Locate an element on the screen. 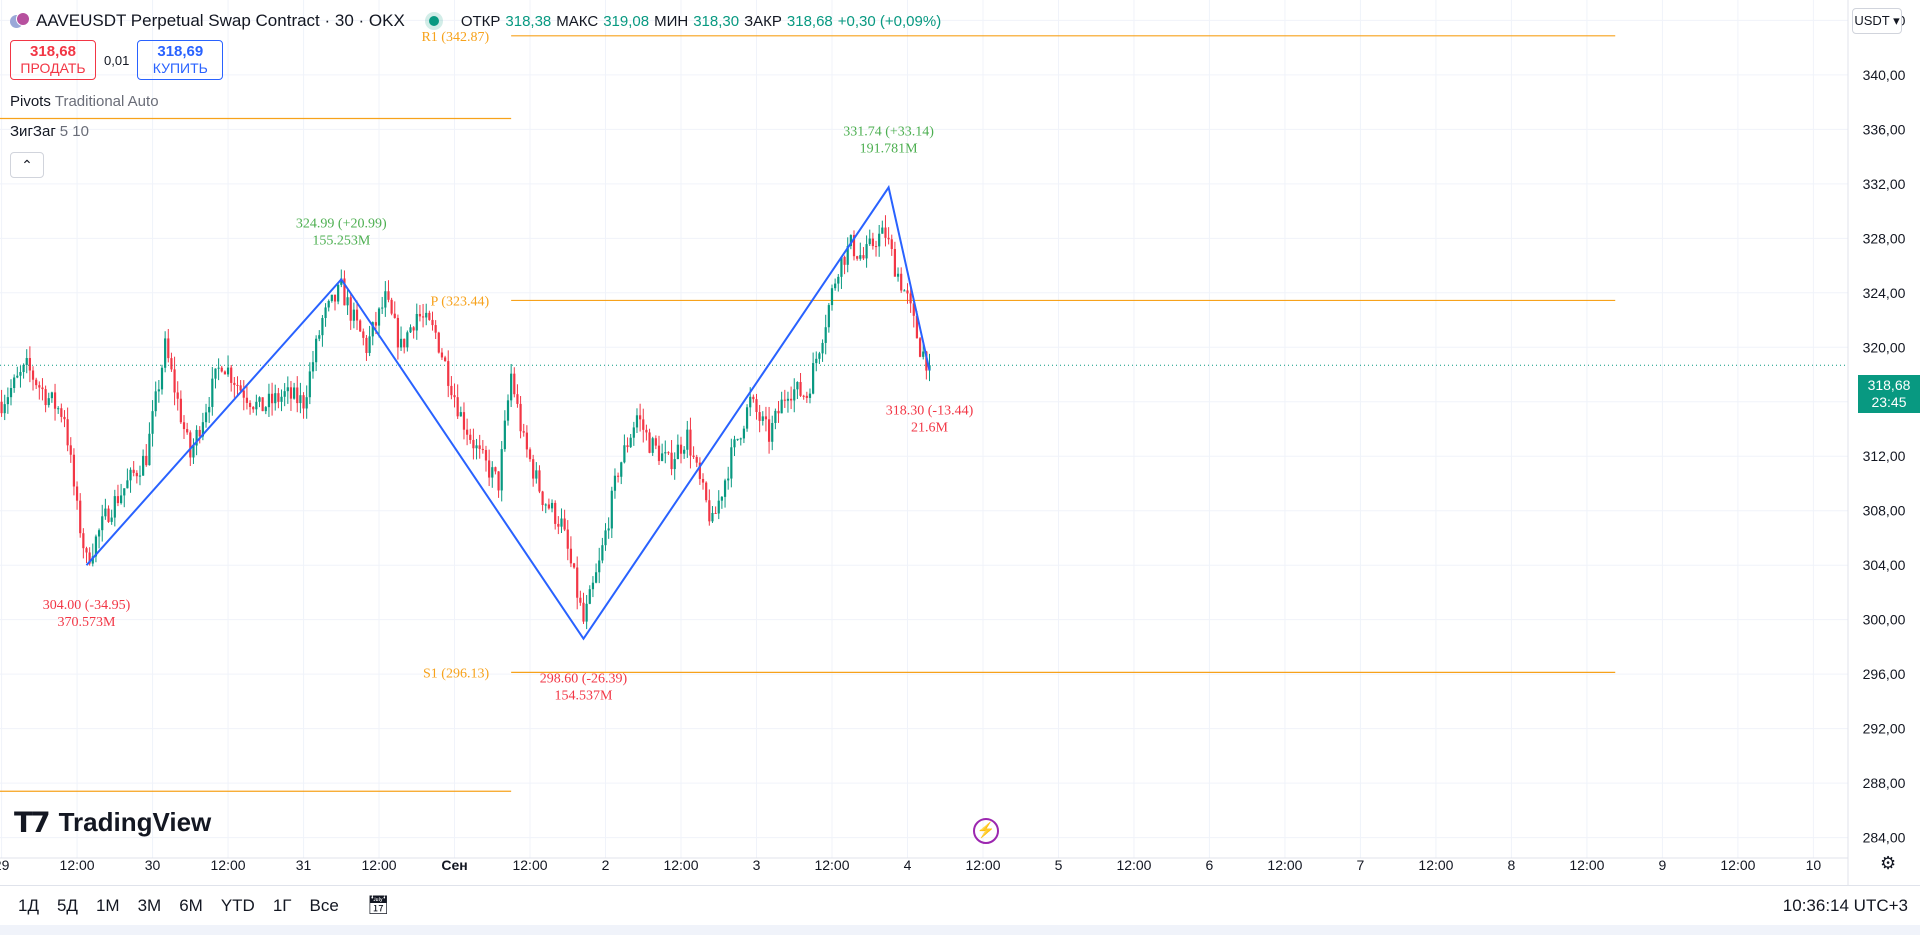 This screenshot has width=1920, height=935. buy-button: 318,69 КУПИТЬ is located at coordinates (180, 60).